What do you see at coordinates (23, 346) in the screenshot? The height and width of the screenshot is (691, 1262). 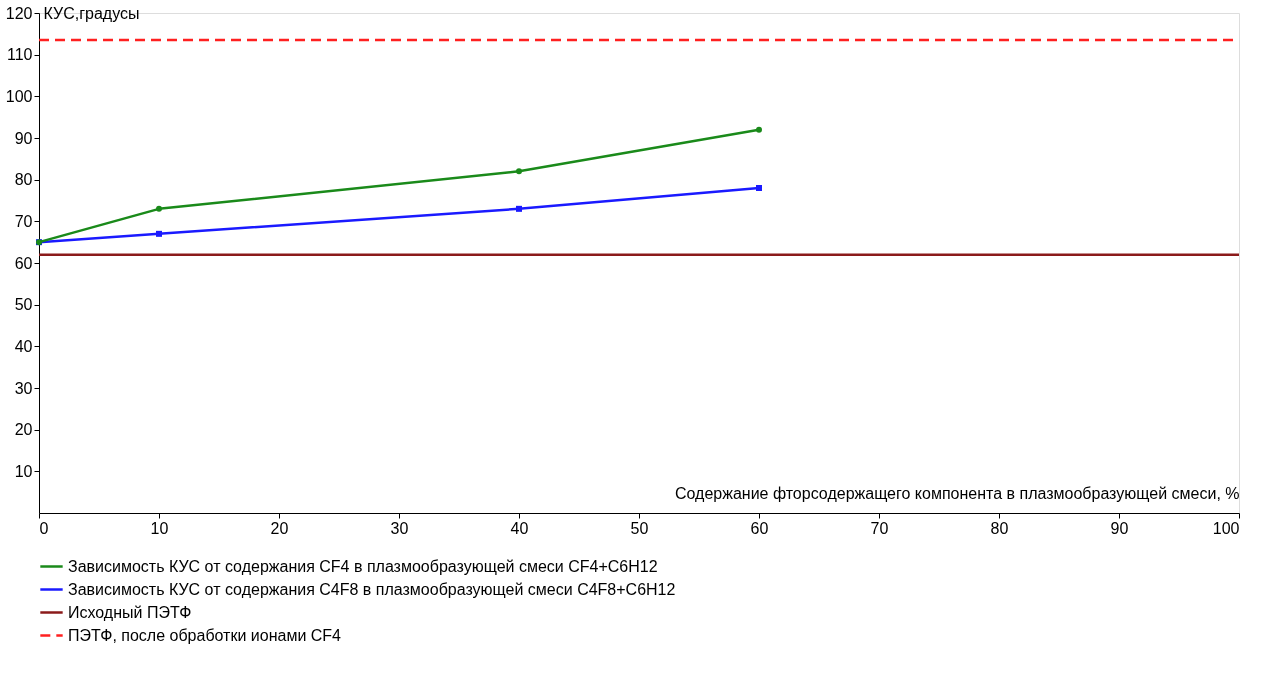 I see `y-tick-label: 40` at bounding box center [23, 346].